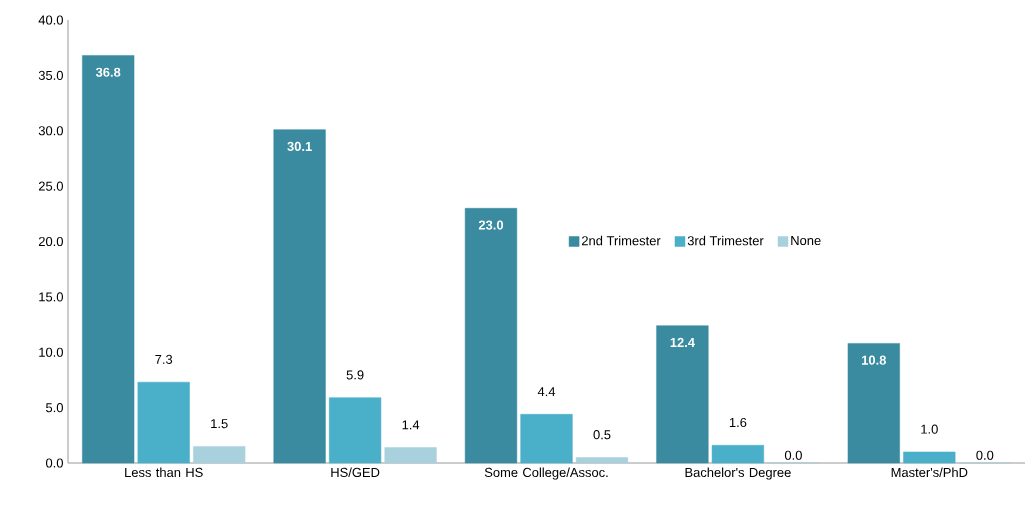  Describe the element at coordinates (682, 342) in the screenshot. I see `data-label: 12.4` at that location.